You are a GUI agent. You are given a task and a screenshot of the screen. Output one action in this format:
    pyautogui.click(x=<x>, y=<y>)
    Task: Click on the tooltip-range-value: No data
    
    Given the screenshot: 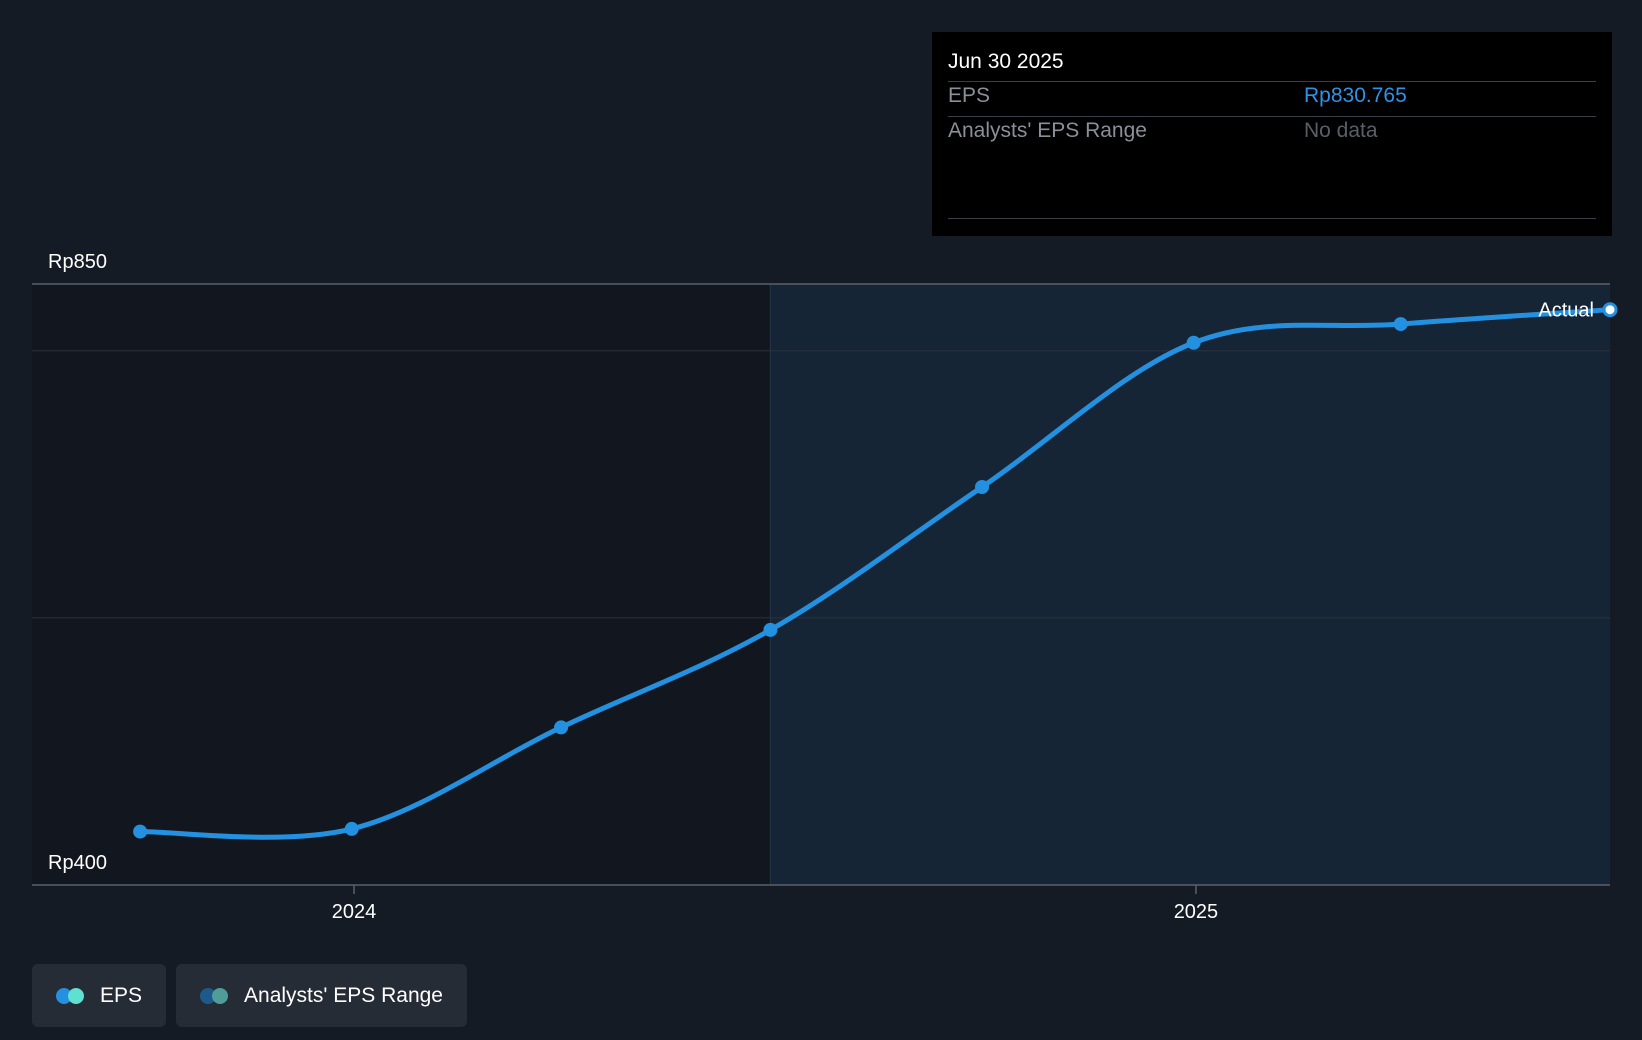 What is the action you would take?
    pyautogui.click(x=1341, y=130)
    